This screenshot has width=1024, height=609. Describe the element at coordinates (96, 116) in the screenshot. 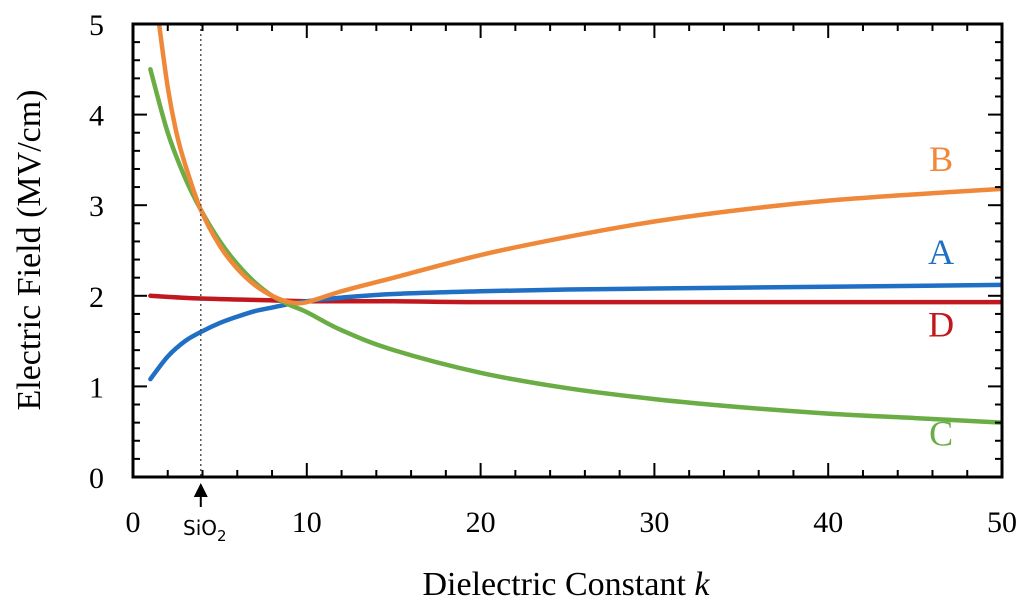

I see `y-tick-label: 4` at that location.